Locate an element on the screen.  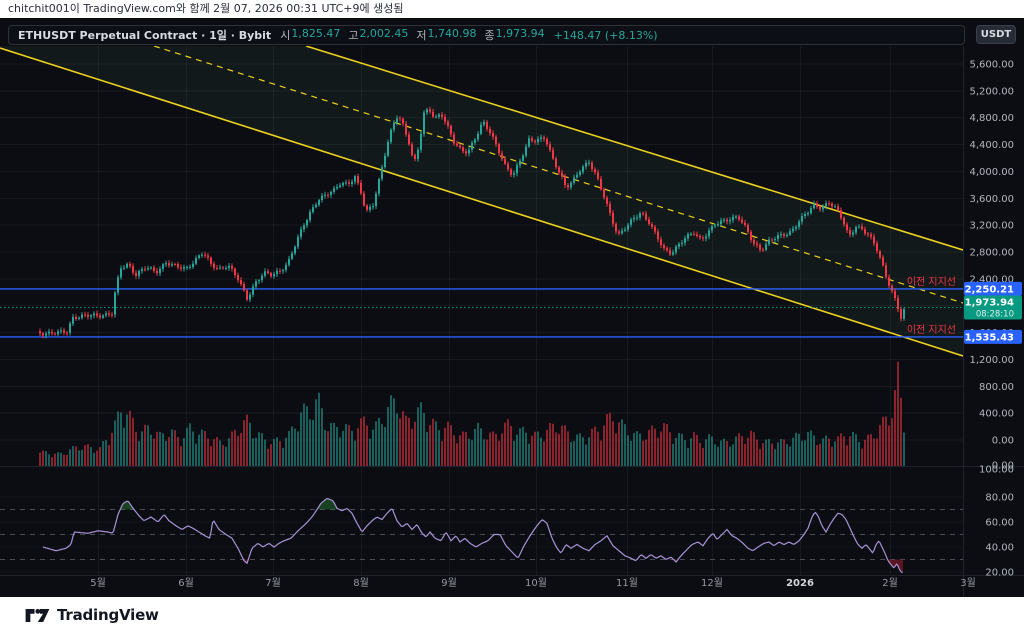
symbol-title: ETHUSDT Perpetual Contract · 1일 · Bybit is located at coordinates (145, 35).